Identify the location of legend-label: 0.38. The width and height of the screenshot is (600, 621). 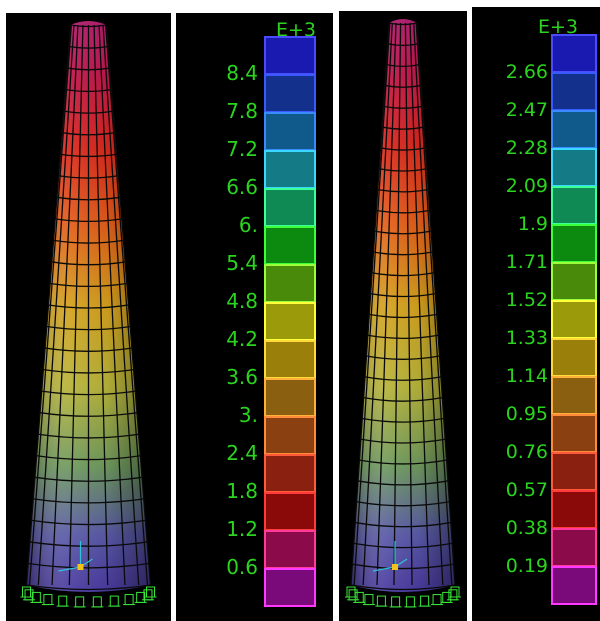
(527, 528).